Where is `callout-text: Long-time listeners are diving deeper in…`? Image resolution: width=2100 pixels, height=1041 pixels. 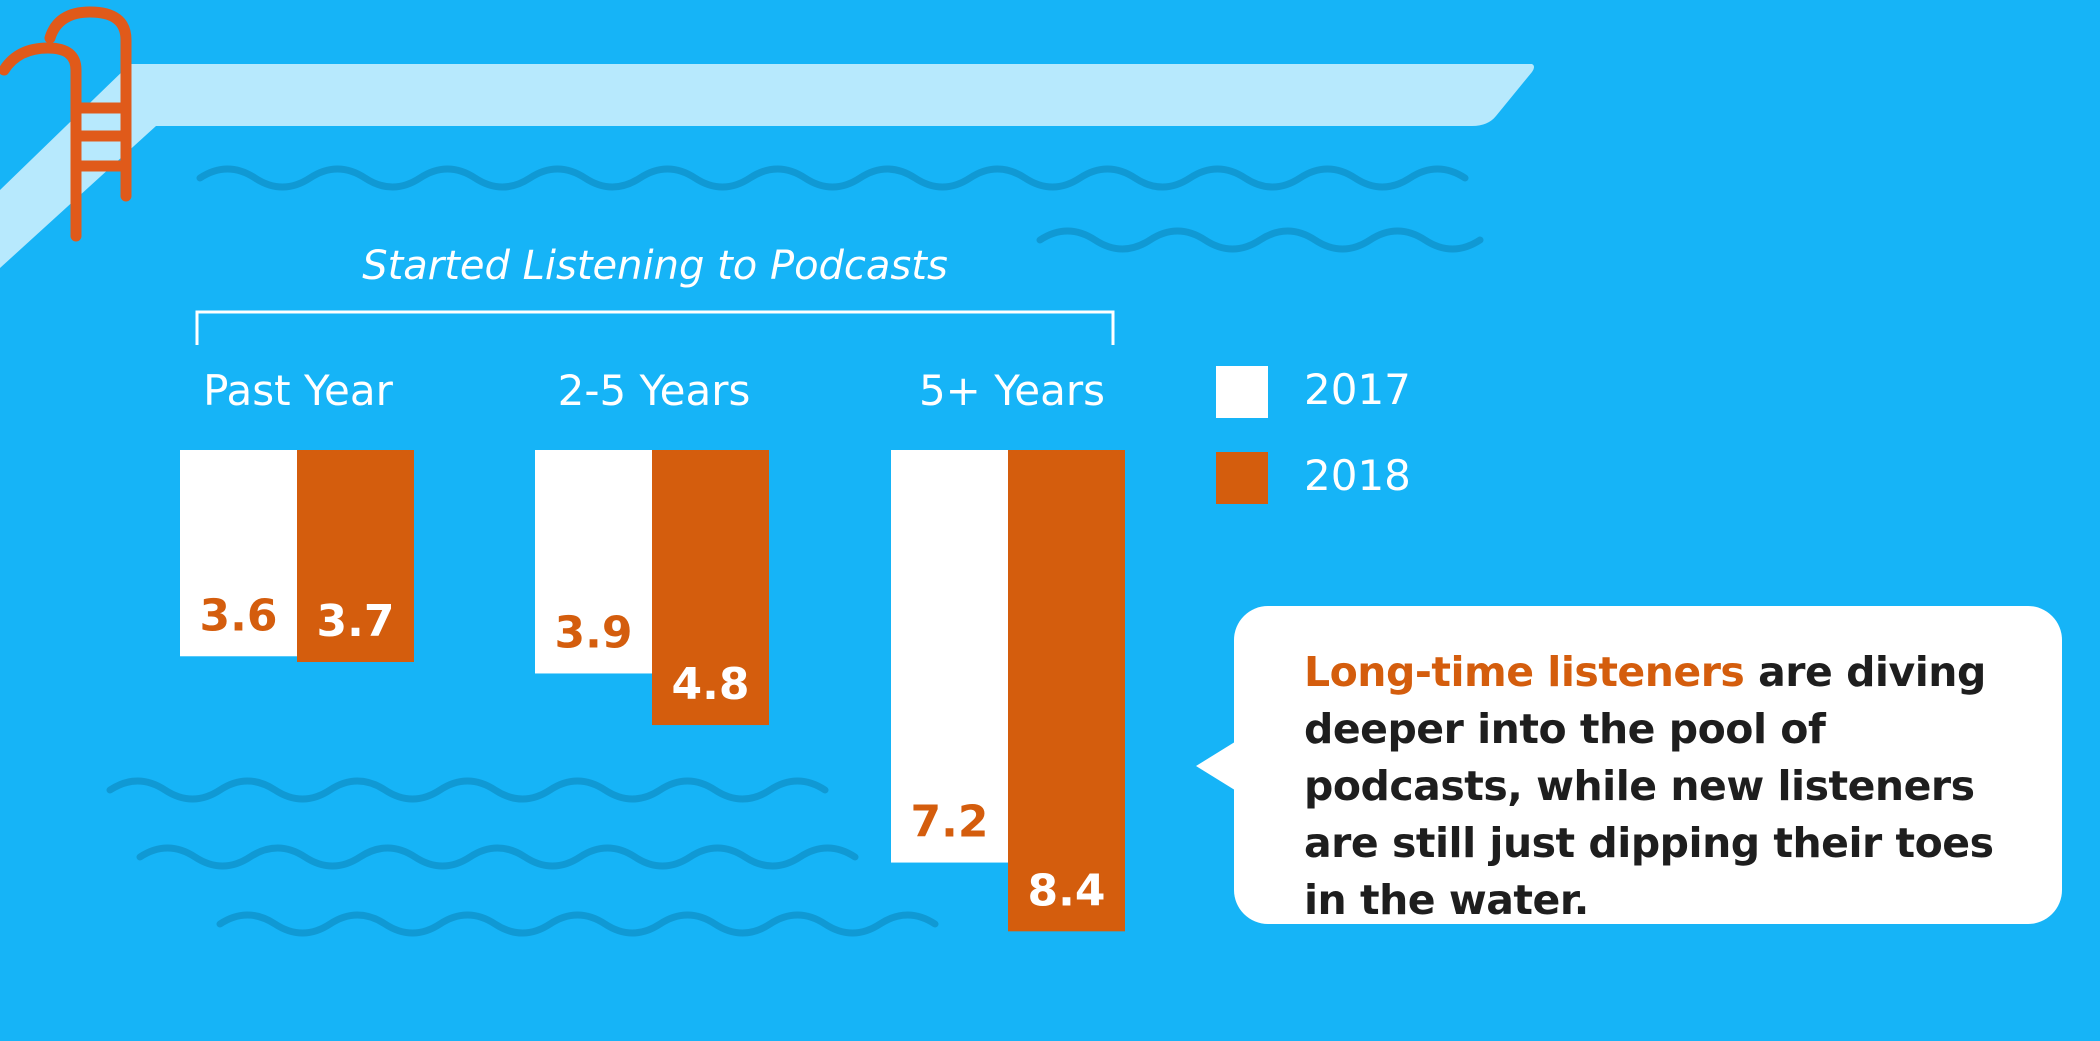
callout-text: Long-time listeners are diving deeper in… is located at coordinates (1664, 786).